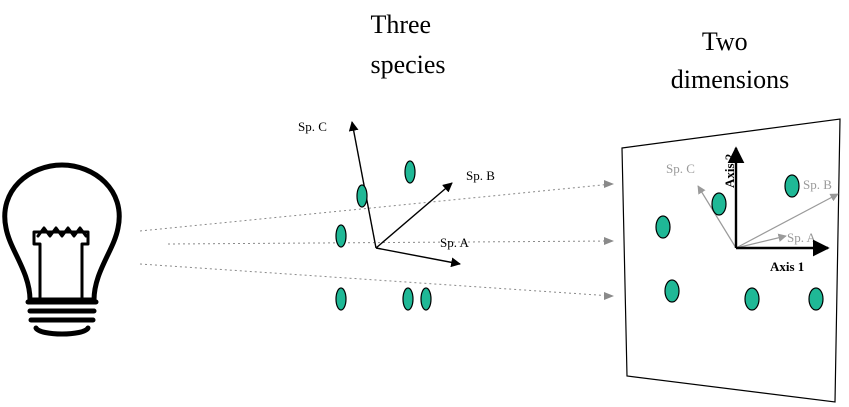 The image size is (849, 407). Describe the element at coordinates (717, 217) in the screenshot. I see `projected-species-c-axis` at that location.